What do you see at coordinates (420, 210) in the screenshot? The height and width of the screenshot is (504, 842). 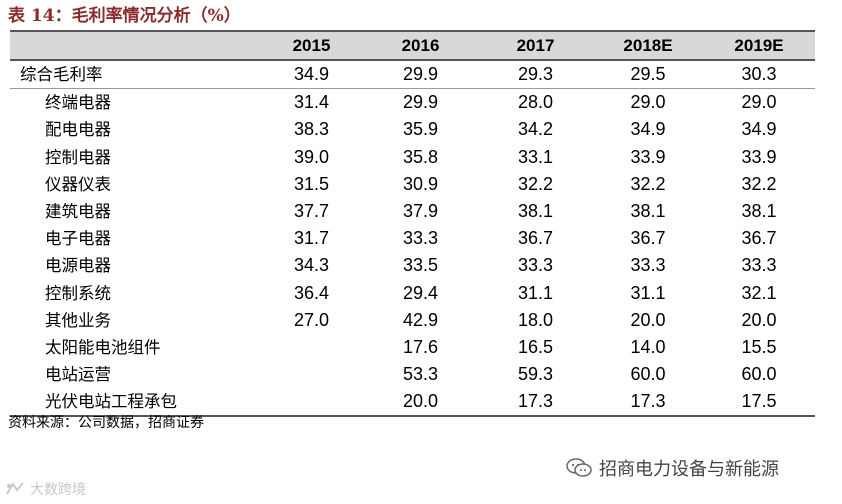 I see `table-cell: 37.9` at bounding box center [420, 210].